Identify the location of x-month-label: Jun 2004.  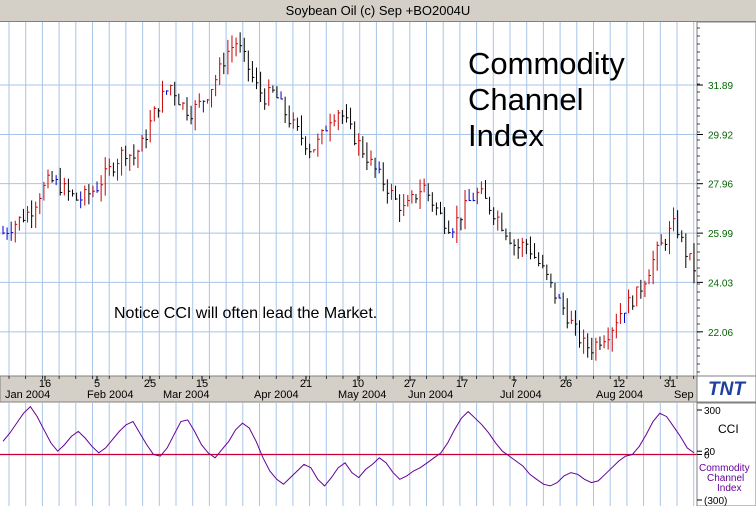
(430, 395).